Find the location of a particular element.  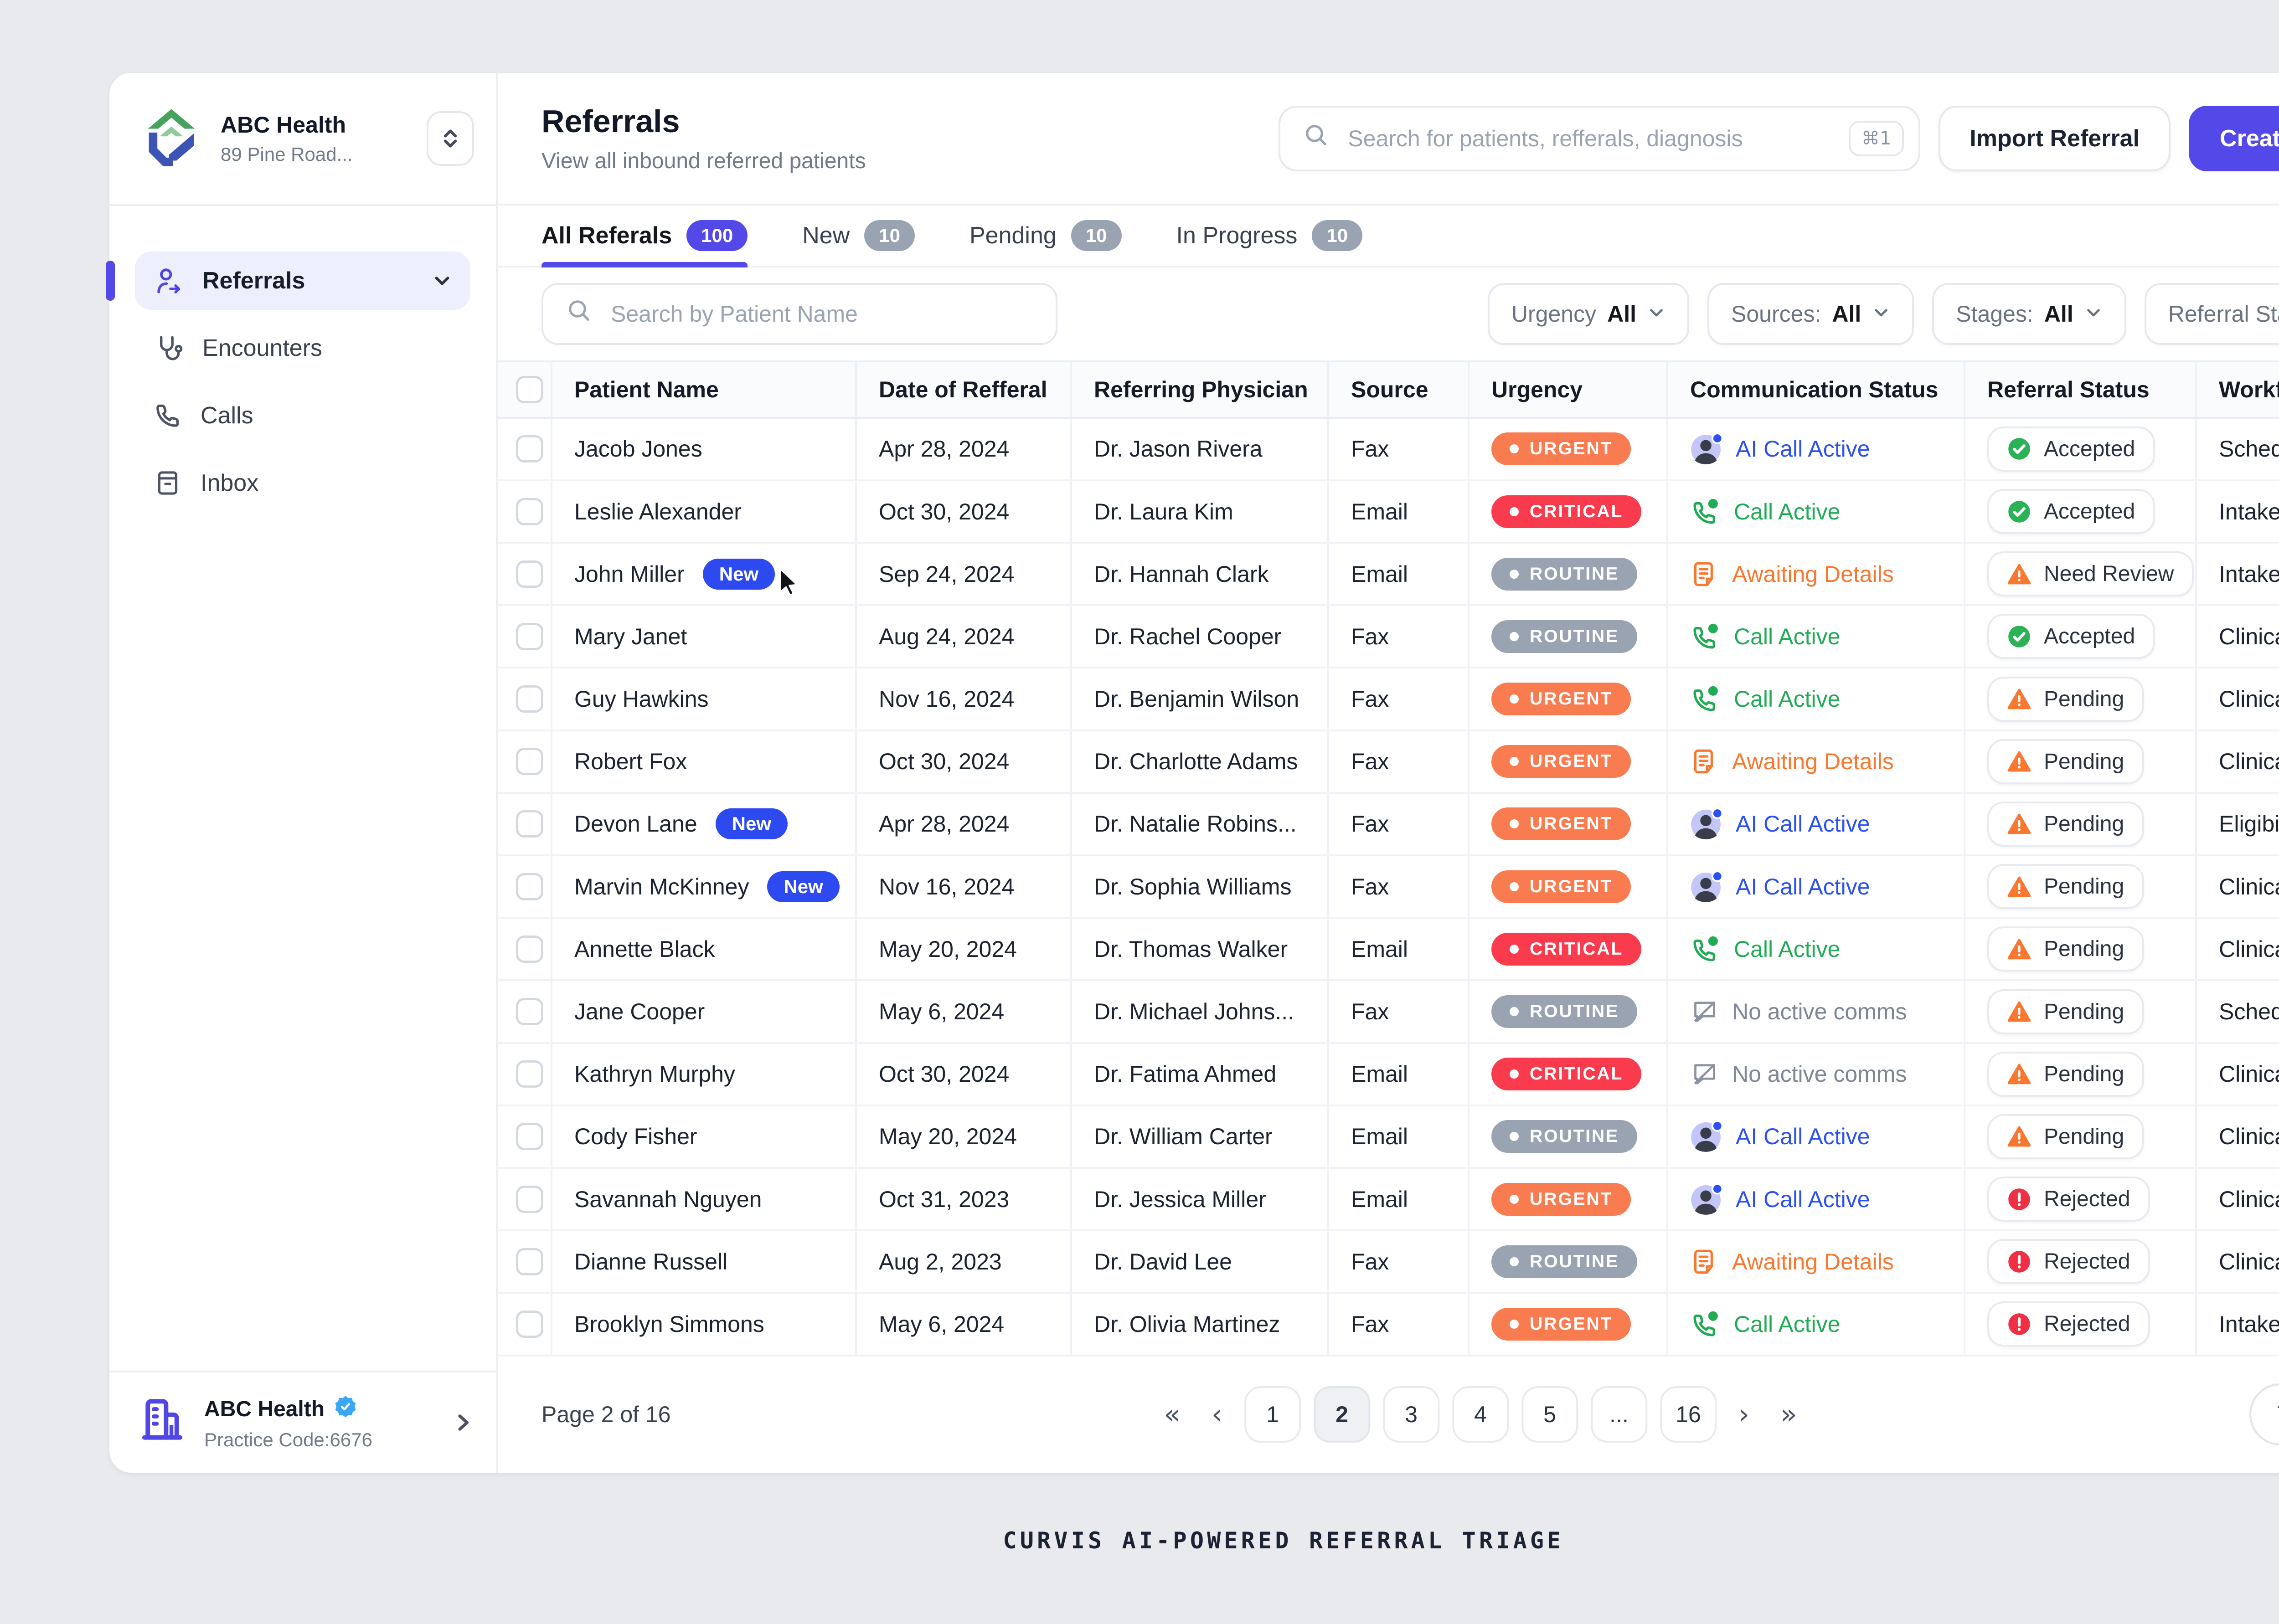

communication-status-label: AI Call Active is located at coordinates (1803, 1199).